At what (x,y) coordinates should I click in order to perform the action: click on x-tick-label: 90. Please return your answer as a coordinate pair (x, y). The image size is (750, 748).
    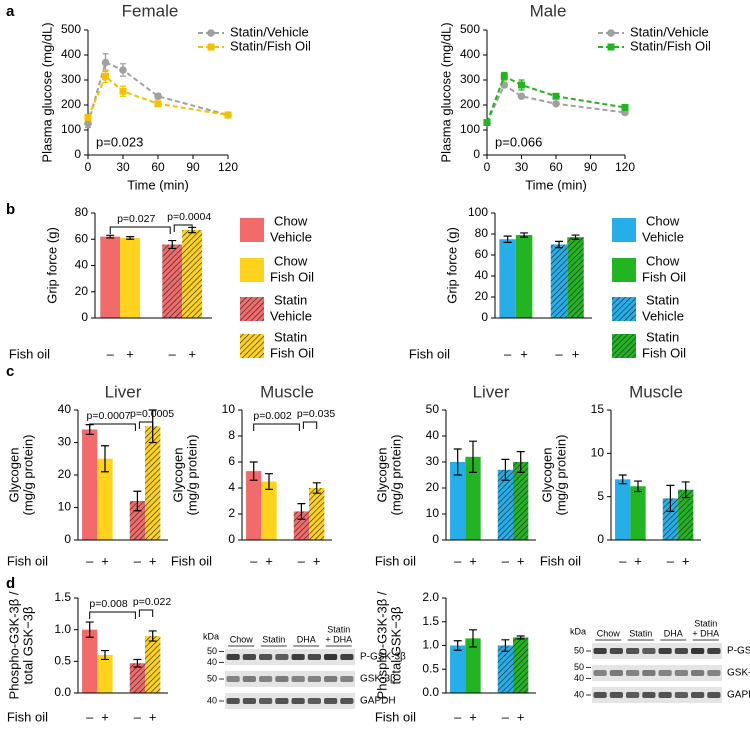
    Looking at the image, I should click on (193, 167).